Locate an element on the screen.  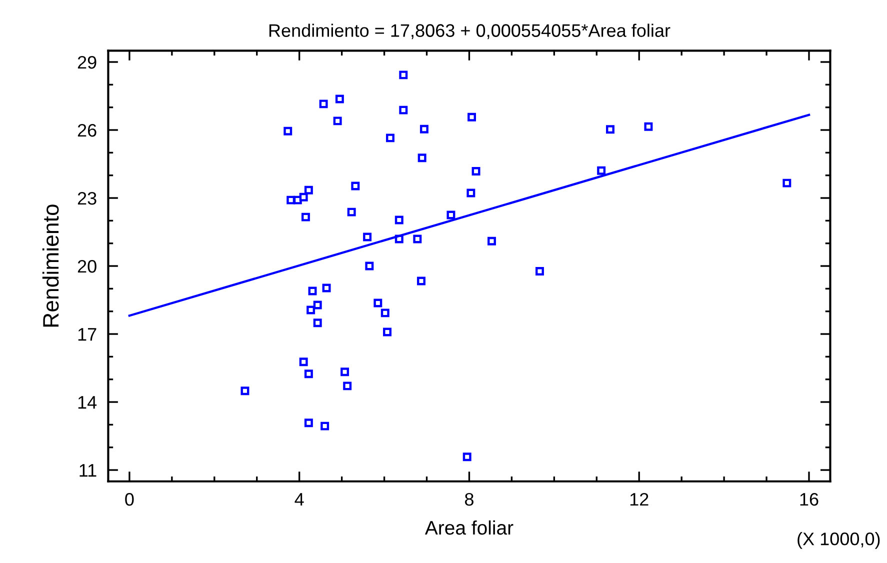
x-tick-label: 12 is located at coordinates (639, 499).